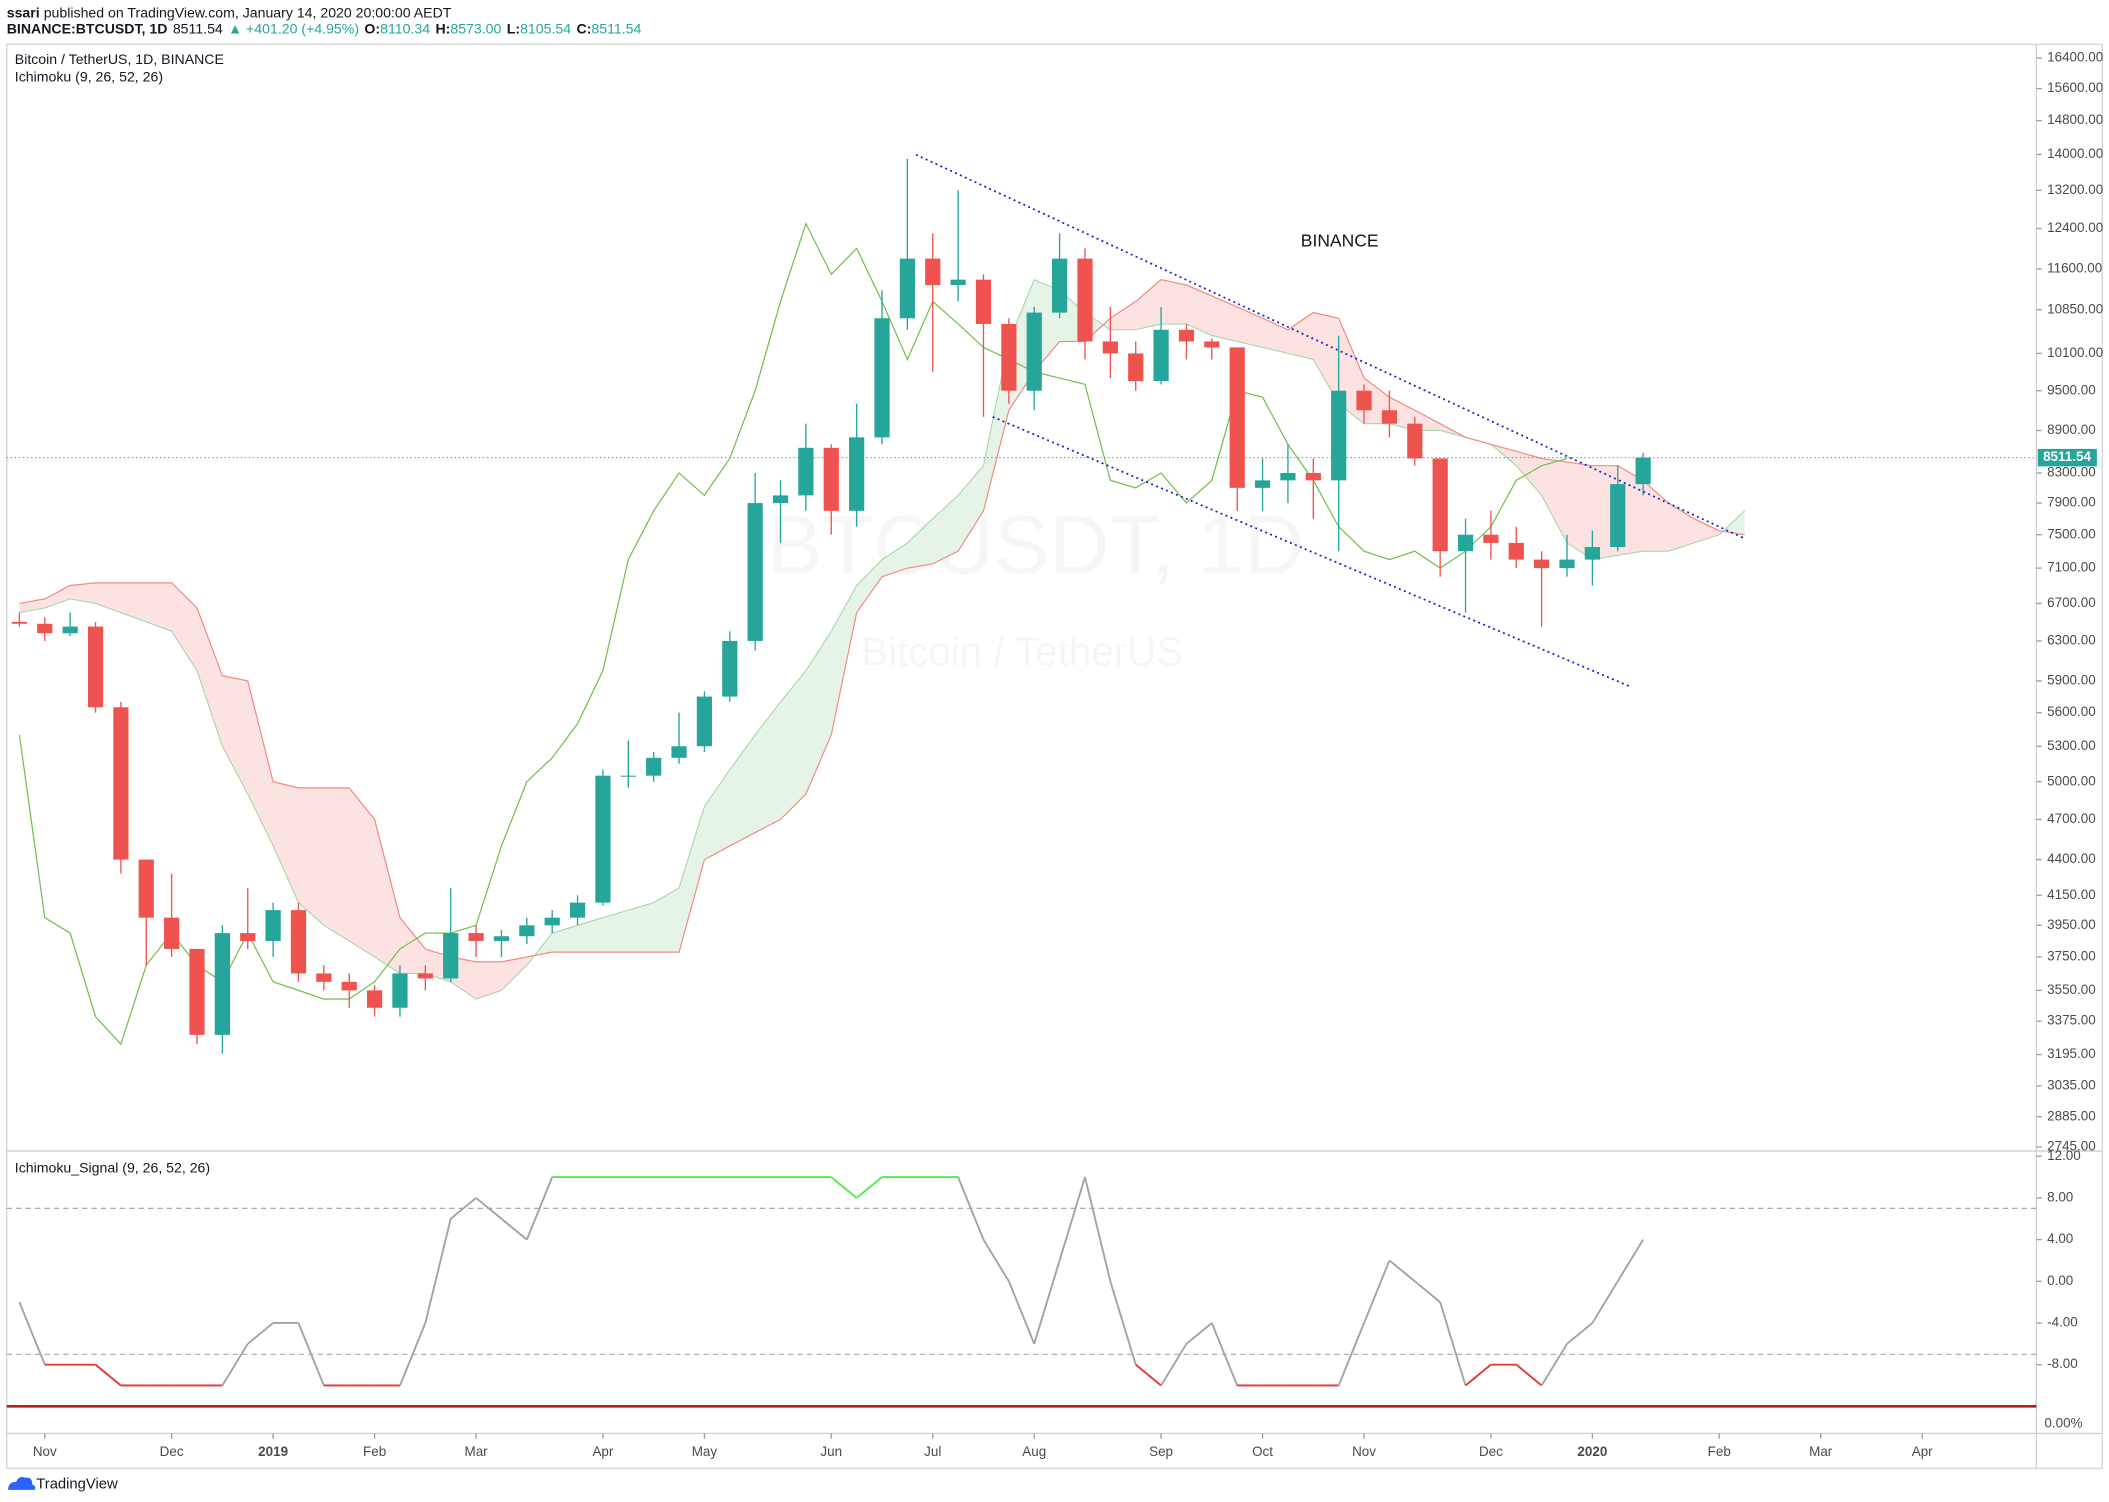 Image resolution: width=2109 pixels, height=1502 pixels. I want to click on x-tick-label: Mar, so click(477, 1451).